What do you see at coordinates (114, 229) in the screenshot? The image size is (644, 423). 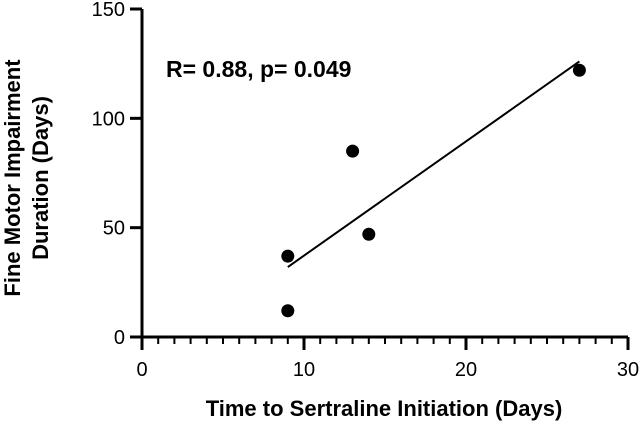 I see `y-tick-label: 50` at bounding box center [114, 229].